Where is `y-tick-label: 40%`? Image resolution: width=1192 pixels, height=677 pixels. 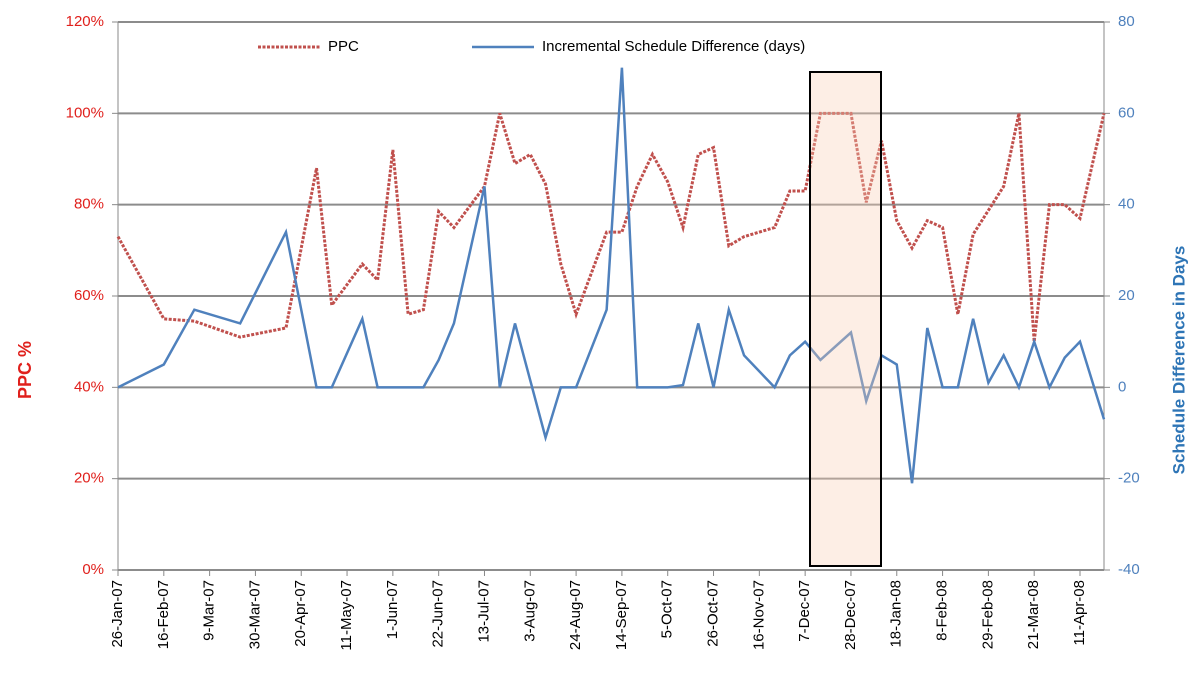 y-tick-label: 40% is located at coordinates (89, 386).